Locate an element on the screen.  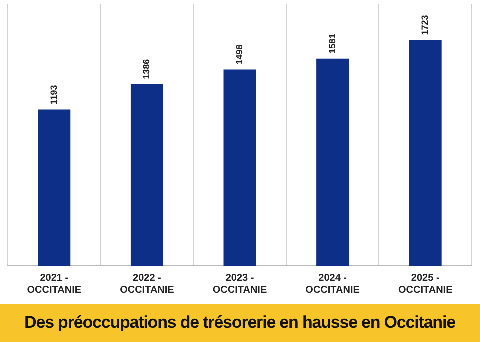
data-label: 1386 is located at coordinates (147, 69).